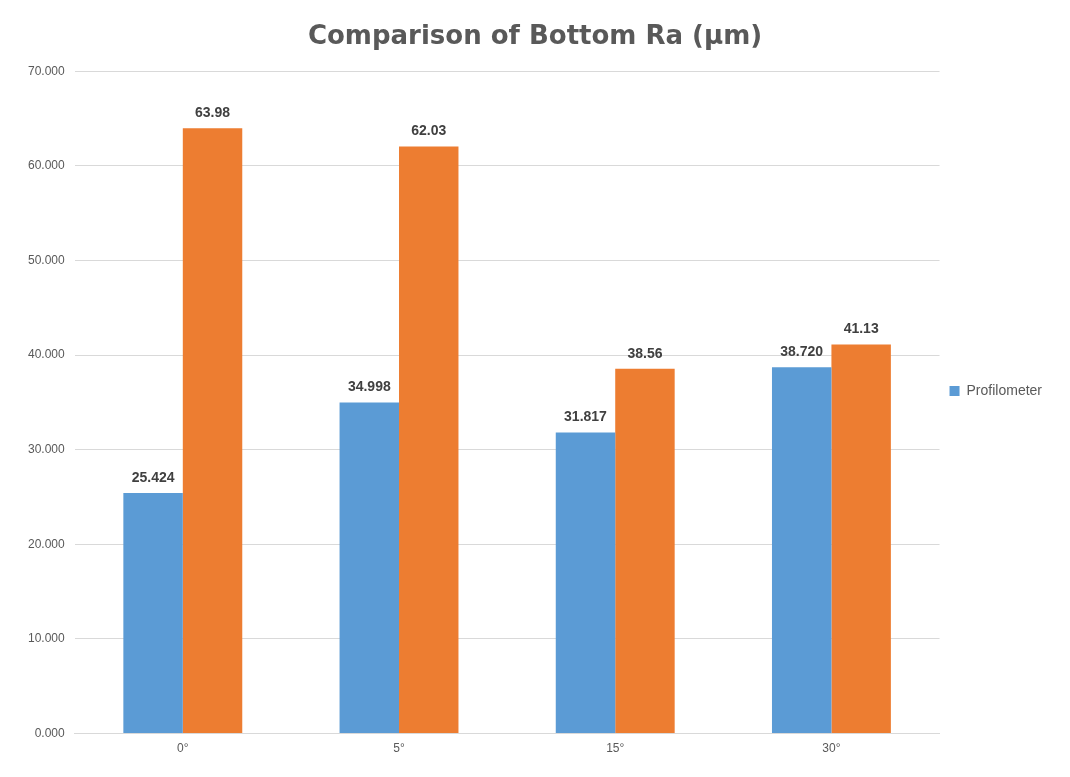 The width and height of the screenshot is (1070, 777). I want to click on x-tick-label: 15°, so click(615, 748).